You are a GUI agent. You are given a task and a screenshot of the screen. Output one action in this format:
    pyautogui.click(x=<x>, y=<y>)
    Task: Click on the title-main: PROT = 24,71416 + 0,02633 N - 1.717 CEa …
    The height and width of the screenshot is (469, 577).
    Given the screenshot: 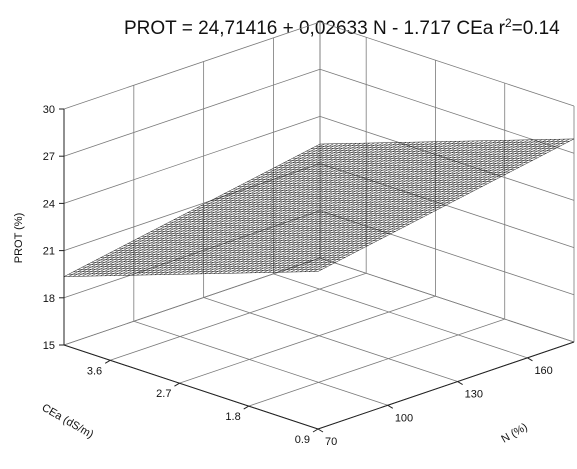 What is the action you would take?
    pyautogui.click(x=315, y=28)
    